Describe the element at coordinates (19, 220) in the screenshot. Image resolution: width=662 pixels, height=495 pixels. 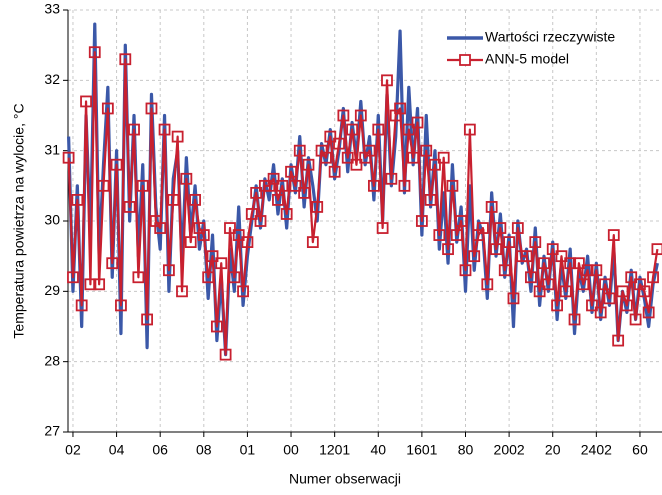
I see `y-axis-label: Temperatura powietrza na wylocie, °C` at that location.